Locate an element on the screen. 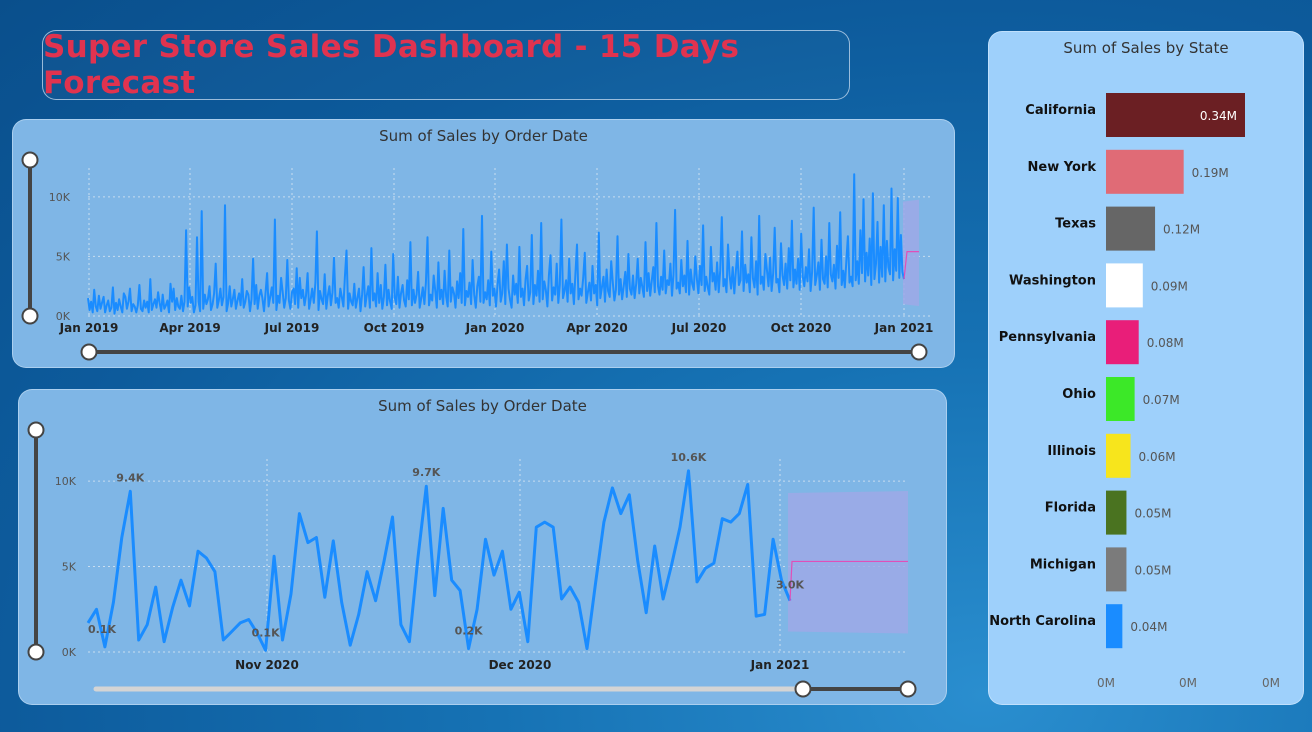 Image resolution: width=1312 pixels, height=732 pixels. state-label: New York is located at coordinates (1062, 167).